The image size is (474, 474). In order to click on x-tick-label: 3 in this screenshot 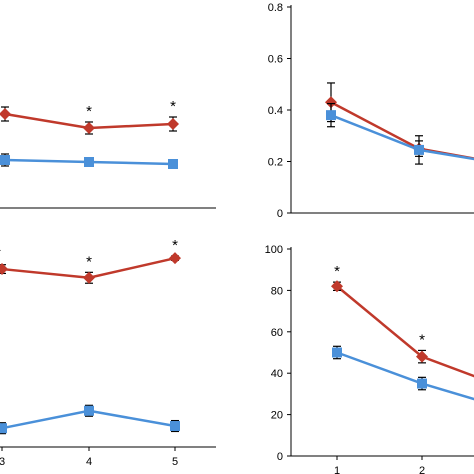, I will do `click(2, 462)`.